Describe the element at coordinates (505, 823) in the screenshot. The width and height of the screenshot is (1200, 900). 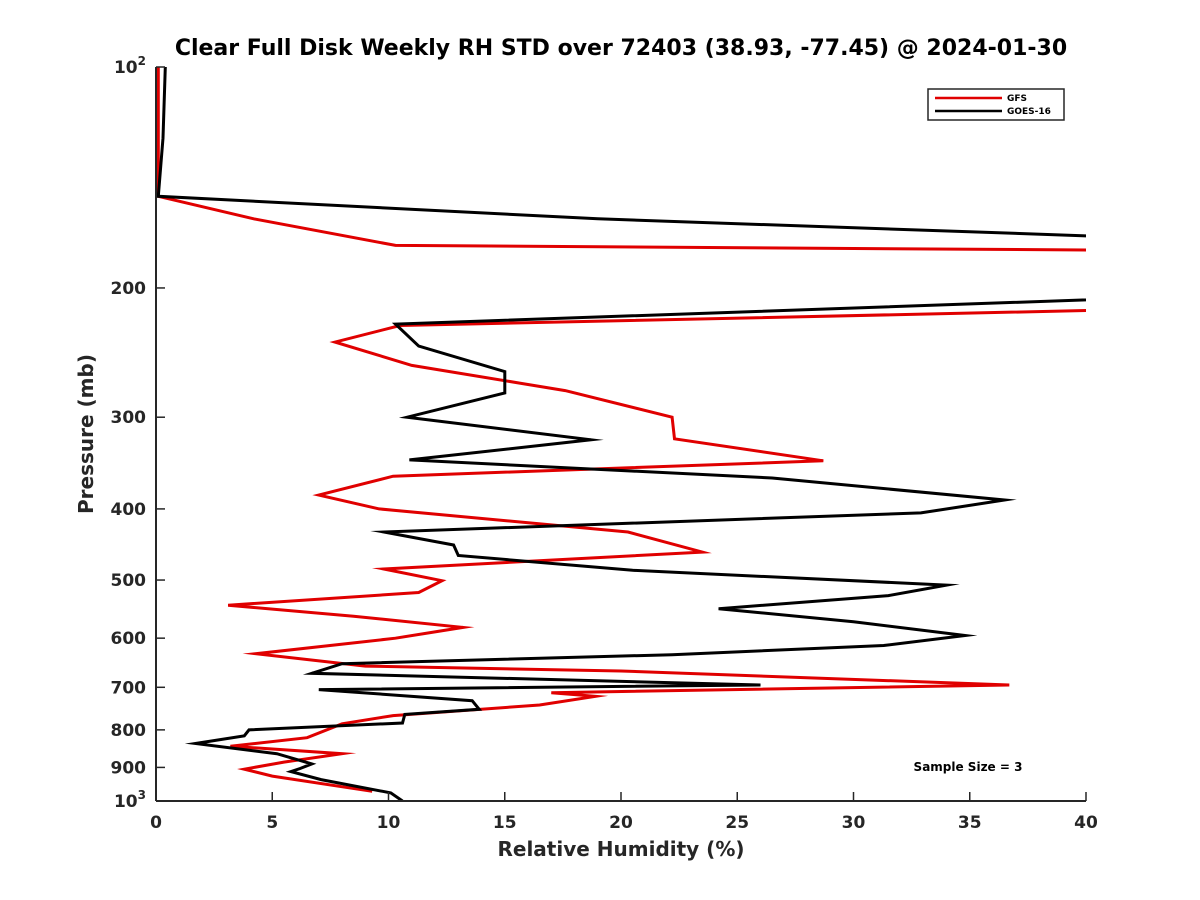
I see `x-tick-label: 15` at that location.